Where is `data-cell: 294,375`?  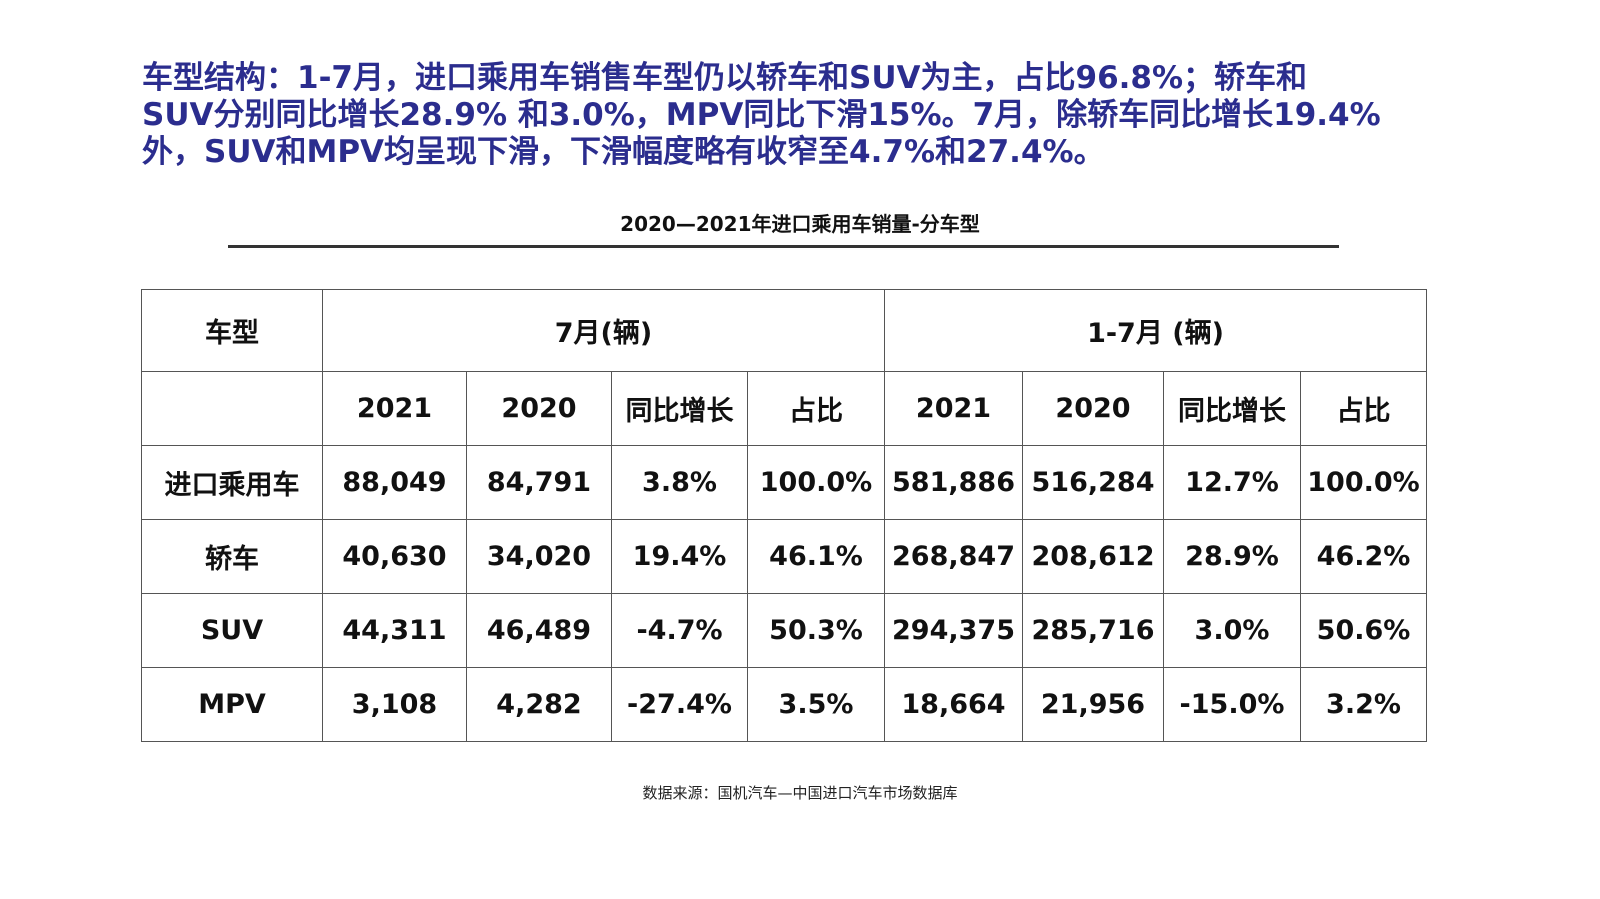
data-cell: 294,375 is located at coordinates (953, 630).